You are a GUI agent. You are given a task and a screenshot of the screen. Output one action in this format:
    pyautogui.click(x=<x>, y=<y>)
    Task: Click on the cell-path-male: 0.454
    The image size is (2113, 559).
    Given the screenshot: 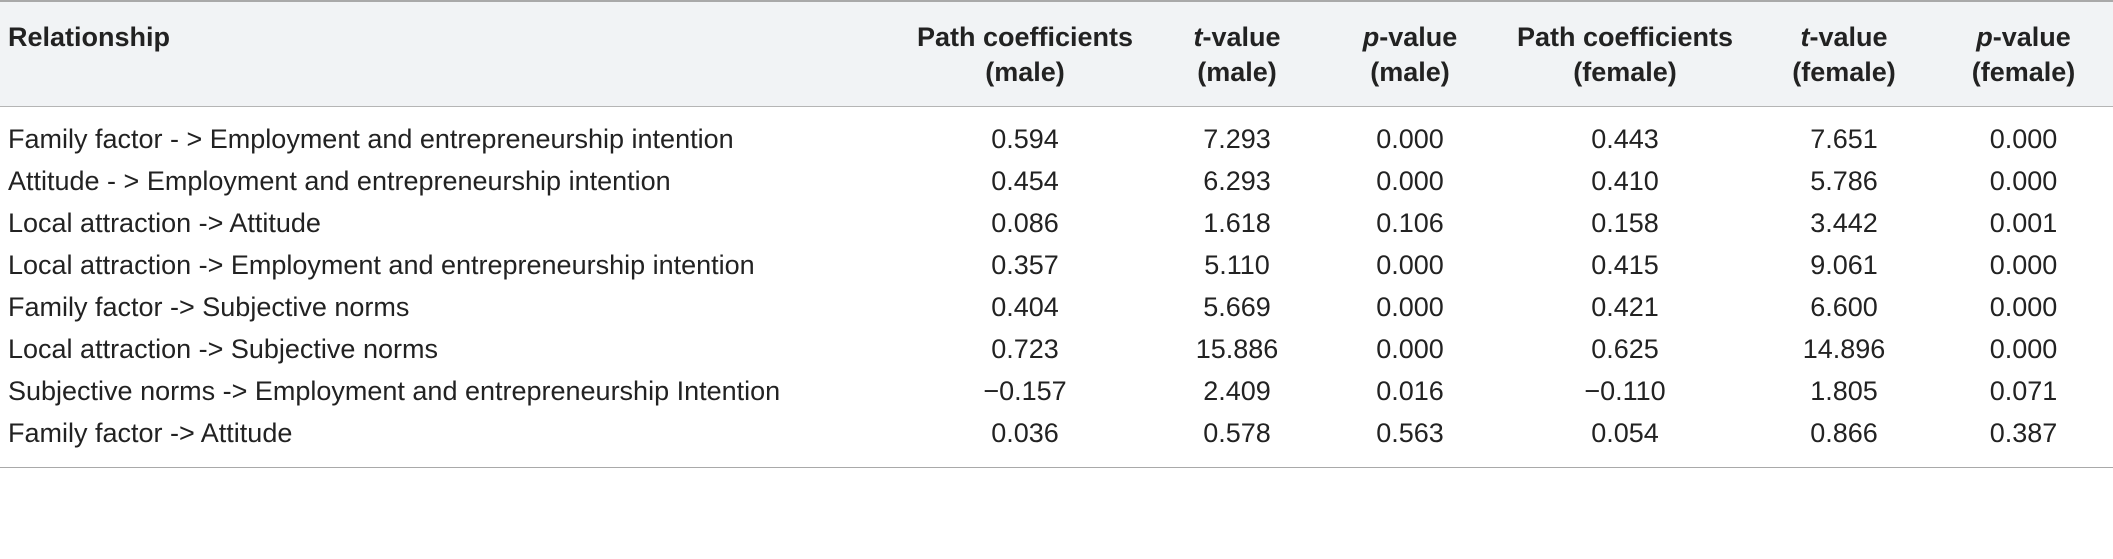 What is the action you would take?
    pyautogui.click(x=1025, y=181)
    